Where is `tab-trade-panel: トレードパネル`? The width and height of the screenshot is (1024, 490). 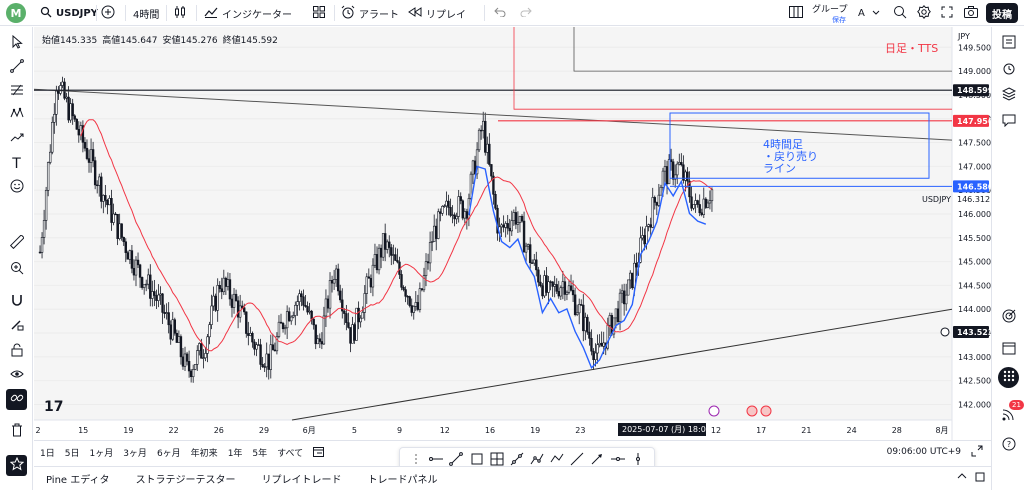 tab-trade-panel: トレードパネル is located at coordinates (402, 480).